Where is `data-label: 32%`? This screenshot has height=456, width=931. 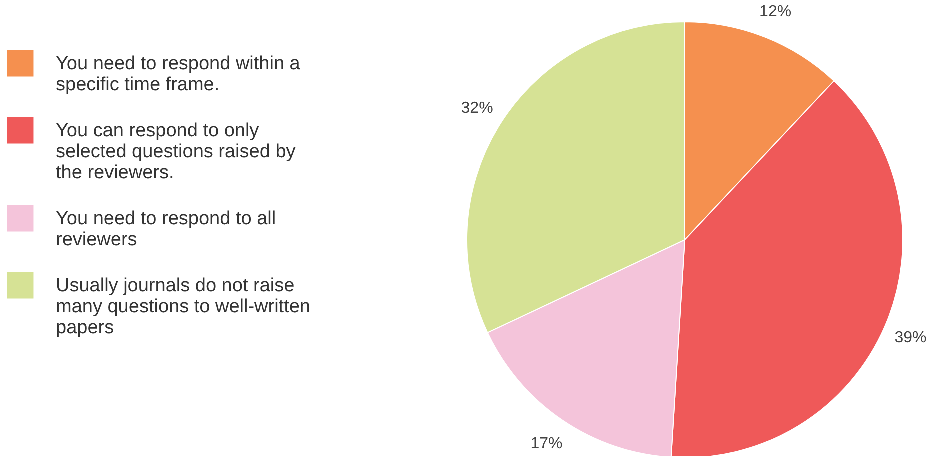 data-label: 32% is located at coordinates (477, 109).